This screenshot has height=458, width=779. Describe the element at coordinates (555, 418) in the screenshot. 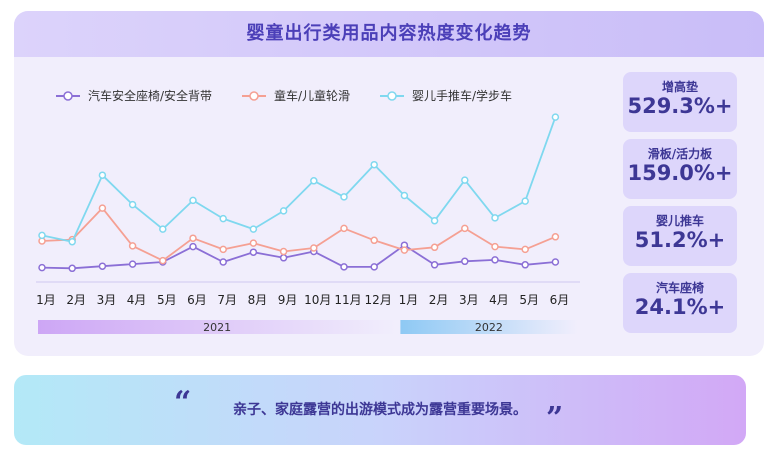

I see `close-quote-icon: ”` at that location.